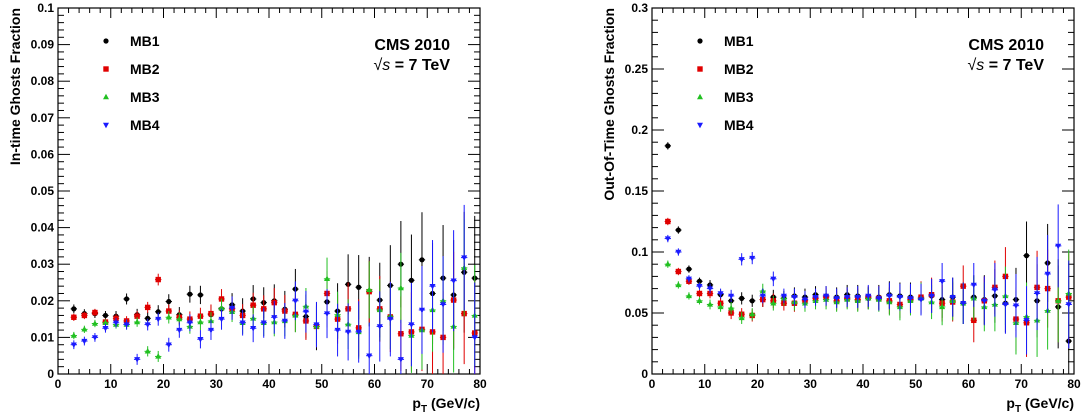  What do you see at coordinates (43, 228) in the screenshot?
I see `y-tick-label: 0.04` at bounding box center [43, 228].